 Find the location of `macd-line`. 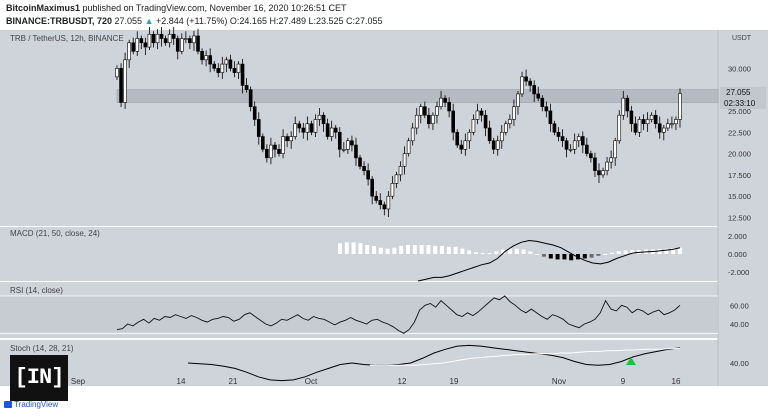

macd-line is located at coordinates (549, 260).